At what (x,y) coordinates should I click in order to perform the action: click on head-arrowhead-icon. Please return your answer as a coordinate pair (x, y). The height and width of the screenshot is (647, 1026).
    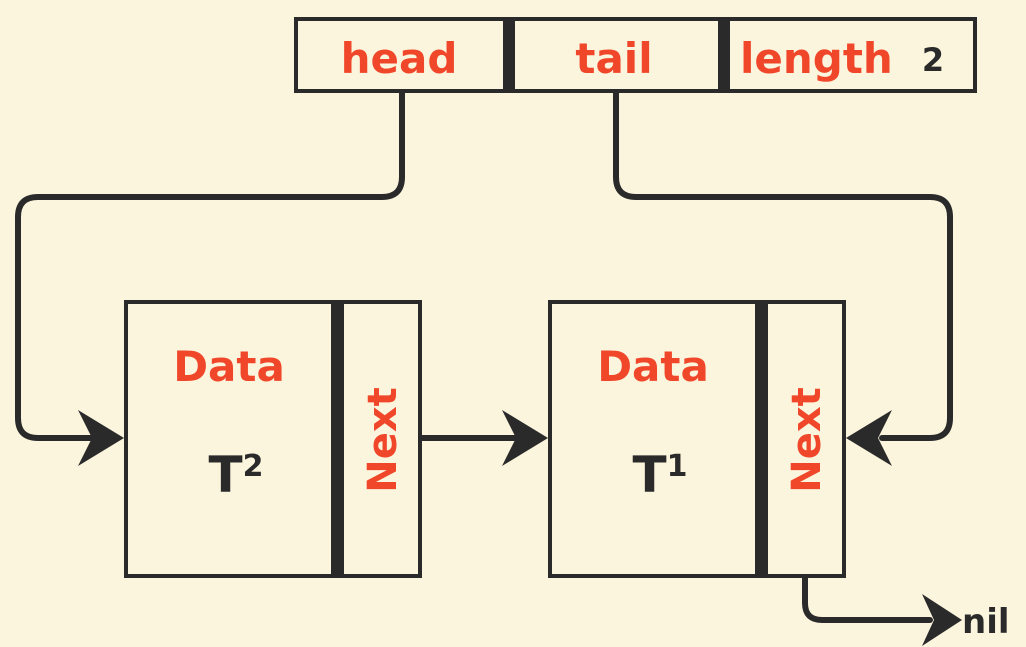
    Looking at the image, I should click on (101, 438).